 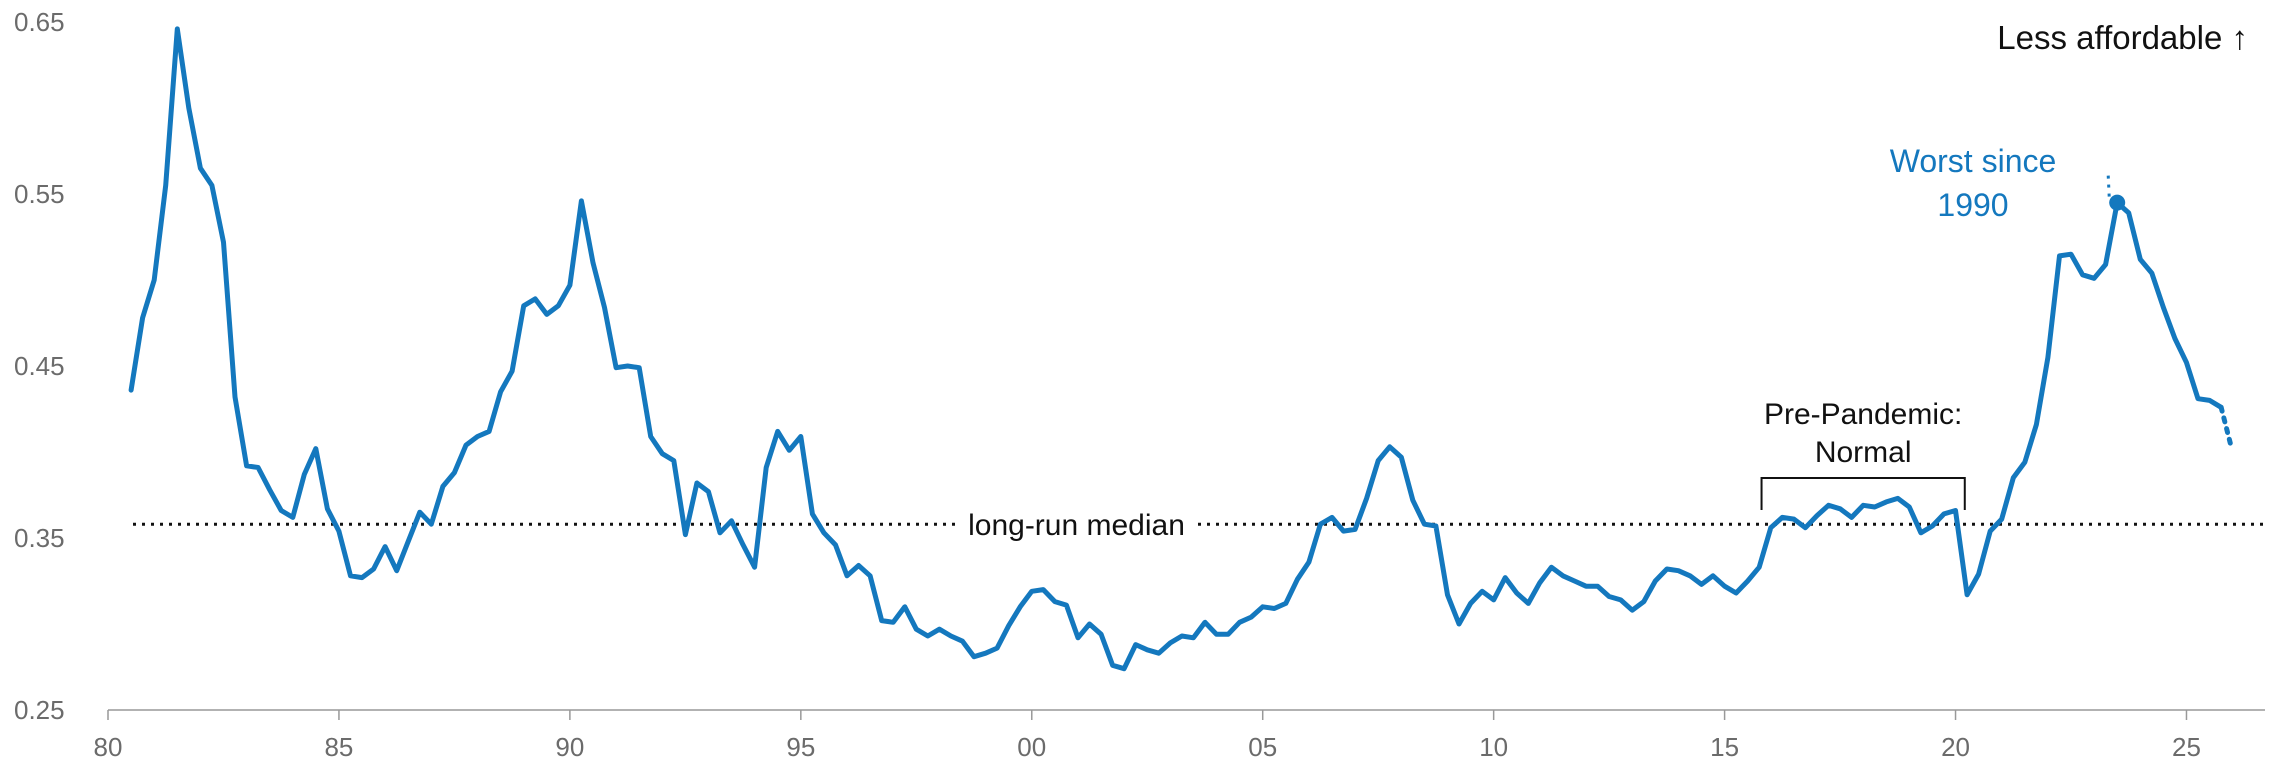 What do you see at coordinates (1179, 735) in the screenshot?
I see `x-axis: 80 85 90 95 00 05 10 15 20 25` at bounding box center [1179, 735].